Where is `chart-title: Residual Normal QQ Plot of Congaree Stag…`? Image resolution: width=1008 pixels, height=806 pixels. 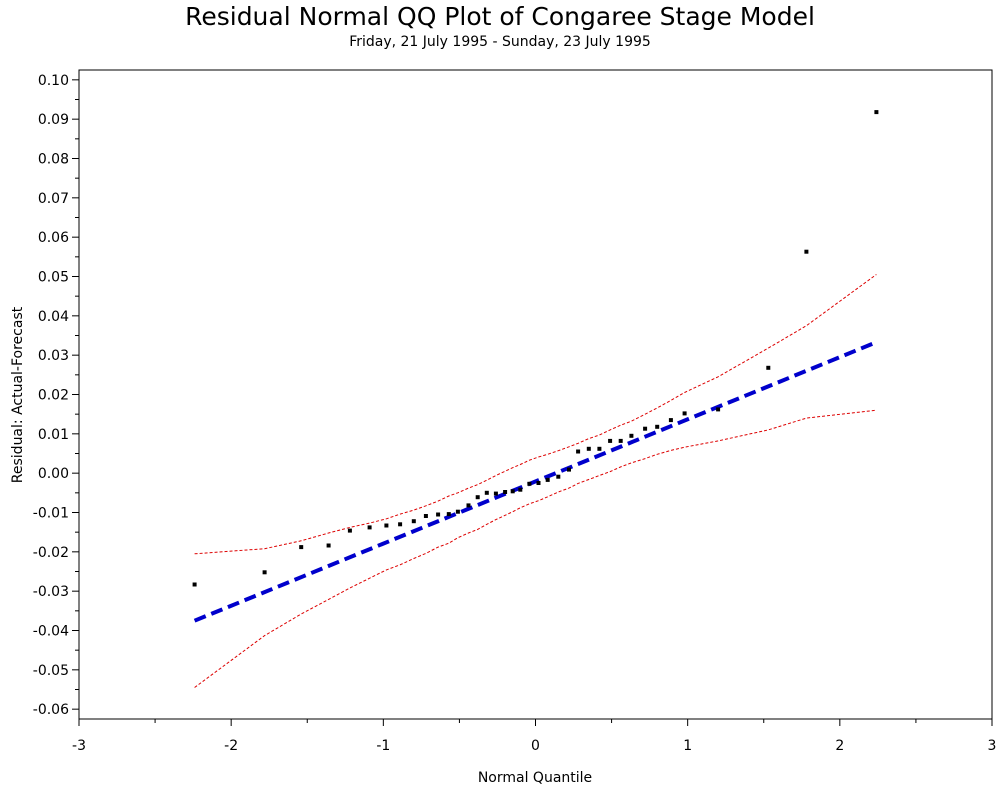 chart-title: Residual Normal QQ Plot of Congaree Stag… is located at coordinates (500, 16).